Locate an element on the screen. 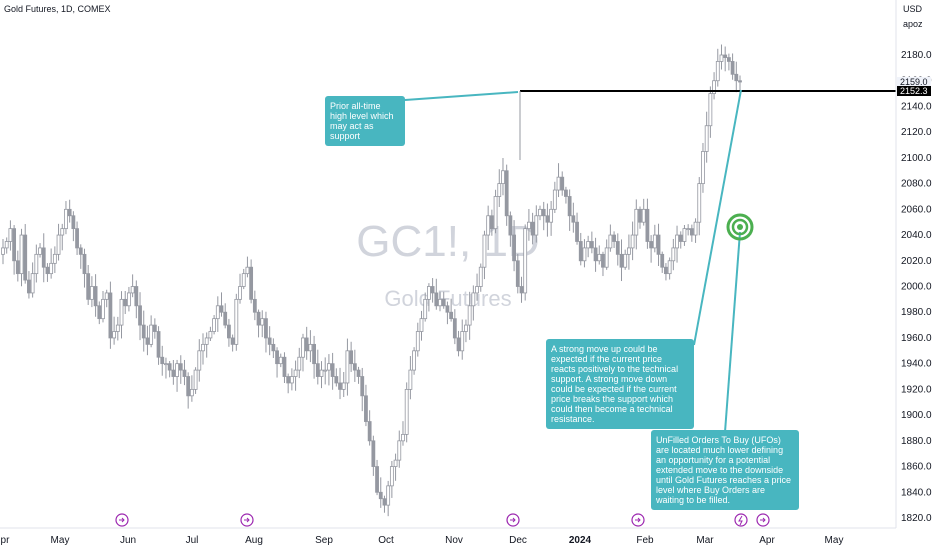 This screenshot has width=932, height=550. y-tick-label: 2000.0 is located at coordinates (916, 287).